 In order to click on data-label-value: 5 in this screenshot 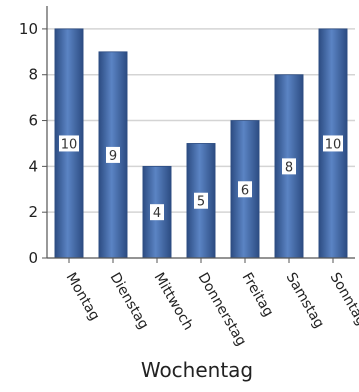, I will do `click(201, 202)`.